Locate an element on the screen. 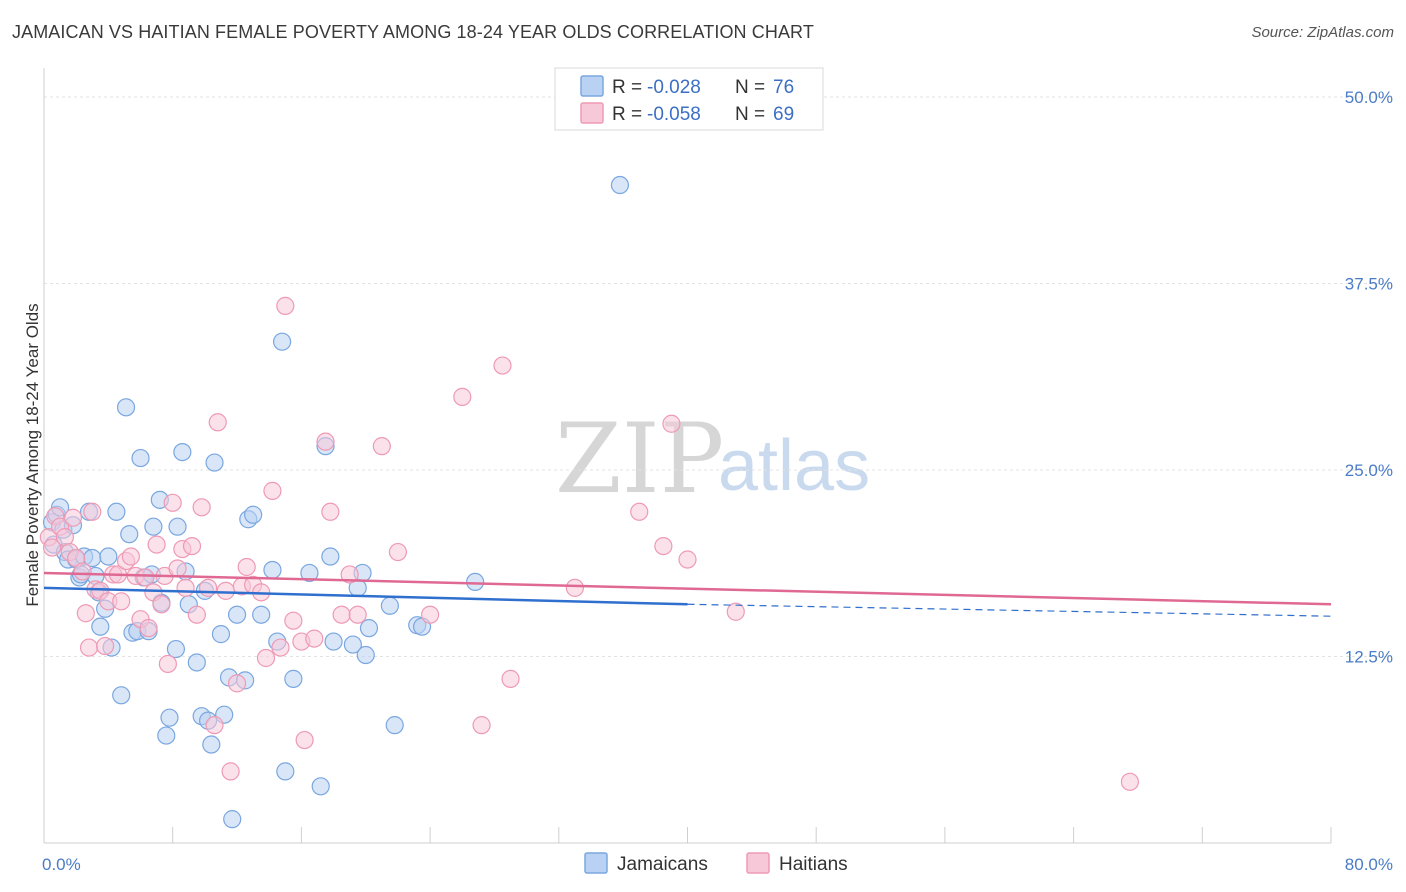 Image resolution: width=1406 pixels, height=892 pixels. legend-r-value-2: -0.058 is located at coordinates (674, 114).